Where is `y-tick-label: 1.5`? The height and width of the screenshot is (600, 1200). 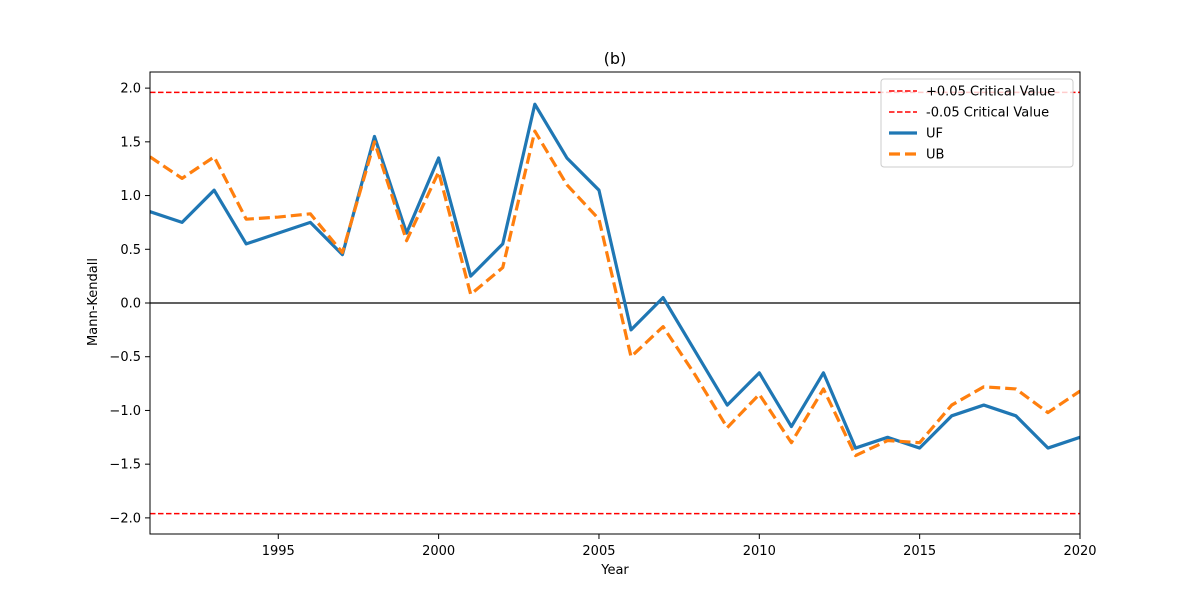 y-tick-label: 1.5 is located at coordinates (130, 142).